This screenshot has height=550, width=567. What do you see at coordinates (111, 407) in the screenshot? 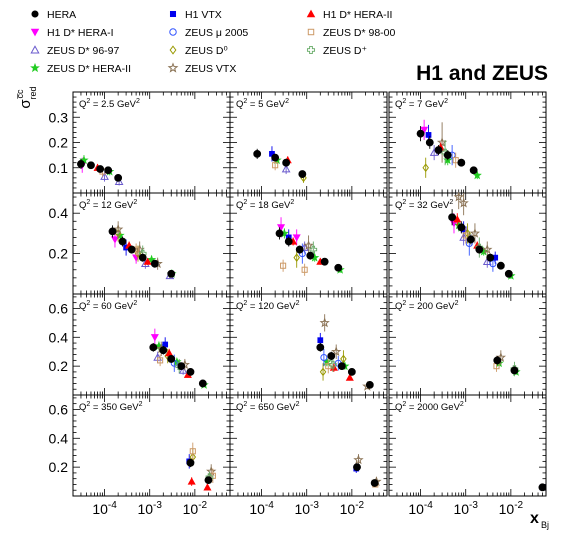
I see `panel-label: Q2 = 350 GeV2` at bounding box center [111, 407].